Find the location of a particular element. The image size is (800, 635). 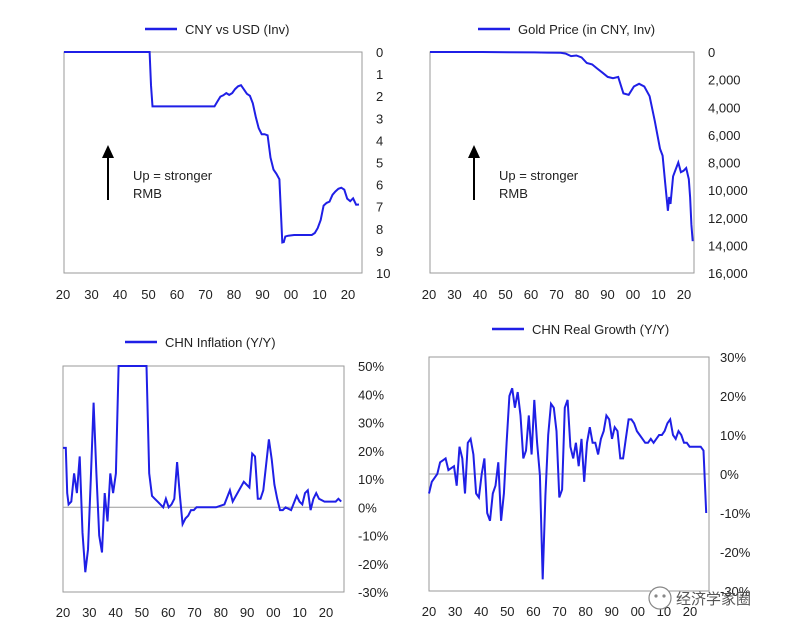

series-line-gold is located at coordinates (562, 146).